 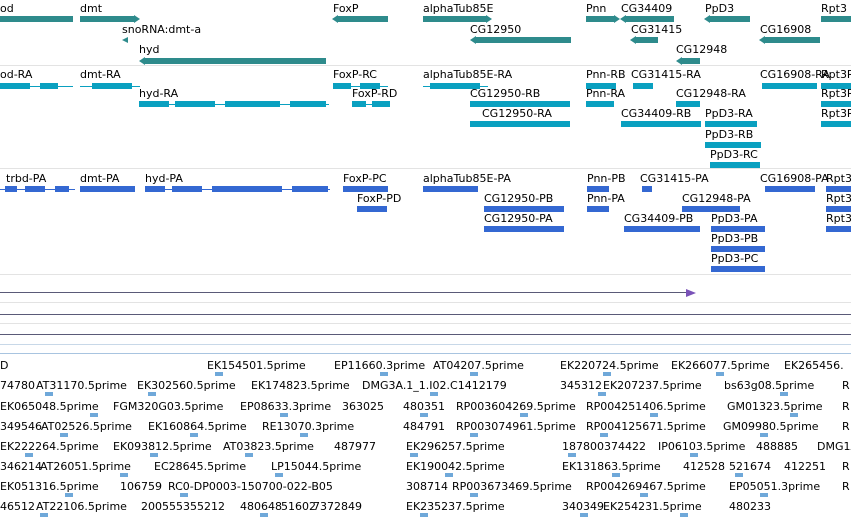 What do you see at coordinates (771, 426) in the screenshot?
I see `est-label: GM09980.5prime` at bounding box center [771, 426].